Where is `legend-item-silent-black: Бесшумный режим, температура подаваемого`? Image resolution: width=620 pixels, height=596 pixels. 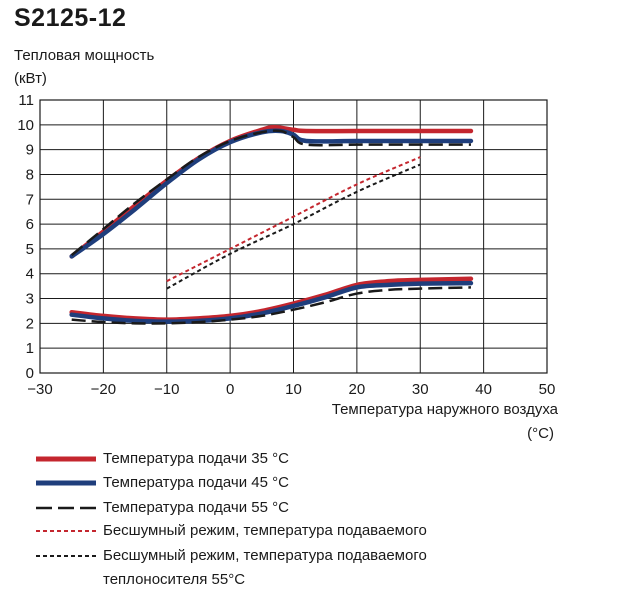 legend-item-silent-black: Бесшумный режим, температура подаваемого is located at coordinates (316, 556).